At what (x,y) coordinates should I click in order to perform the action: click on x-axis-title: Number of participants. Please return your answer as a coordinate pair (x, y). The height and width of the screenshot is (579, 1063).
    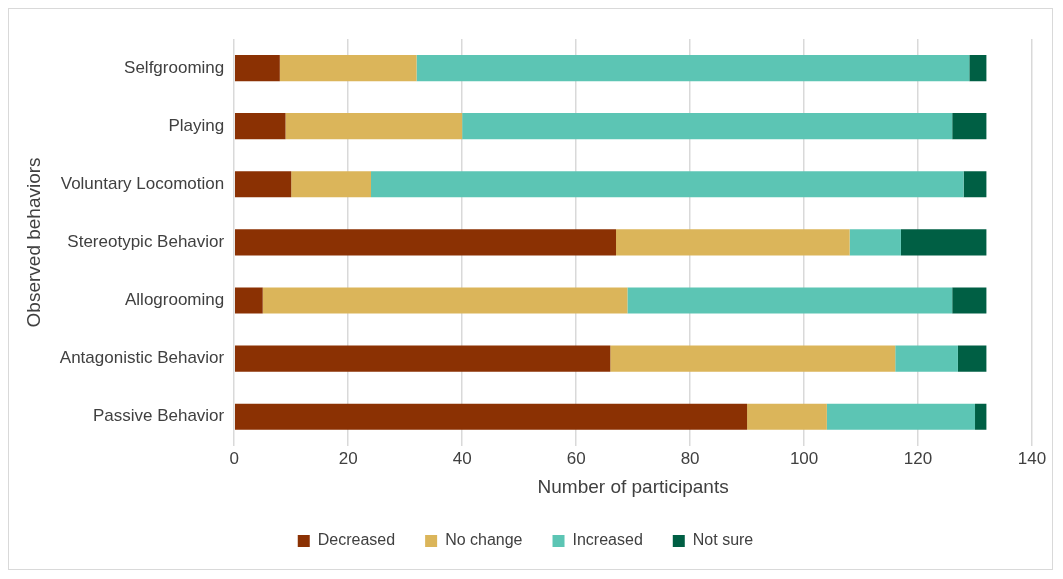
    Looking at the image, I should click on (633, 486).